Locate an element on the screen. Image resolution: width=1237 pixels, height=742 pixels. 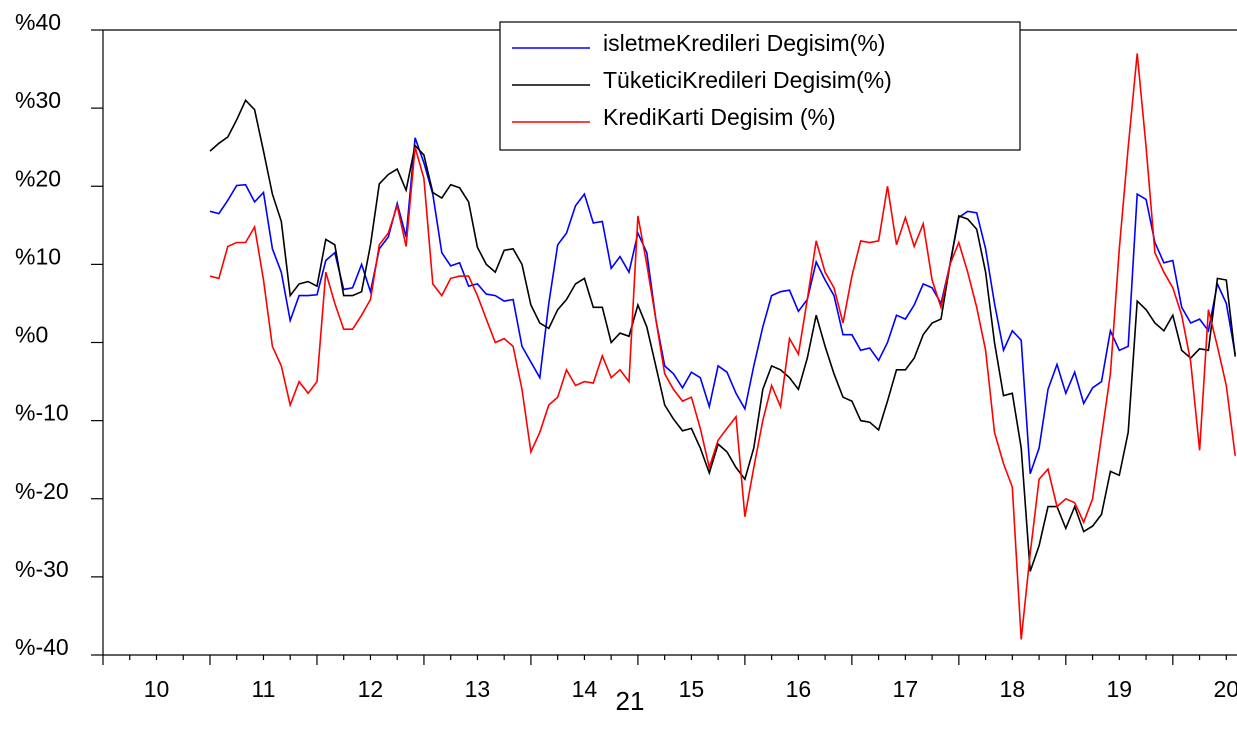
x-tick-label: 20 is located at coordinates (1225, 689).